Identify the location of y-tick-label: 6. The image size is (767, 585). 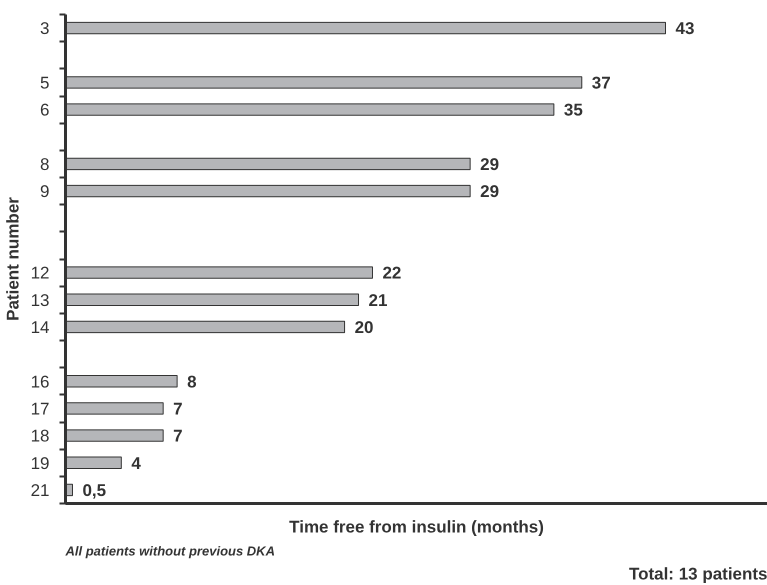
(45, 110).